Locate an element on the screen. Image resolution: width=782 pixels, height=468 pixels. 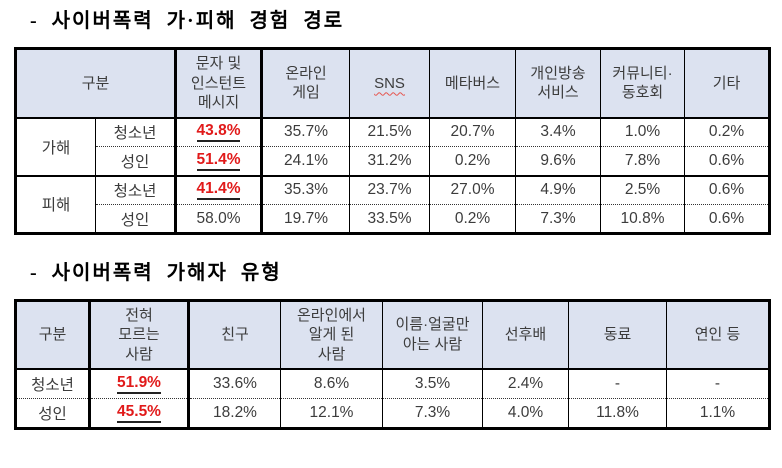
cell-value: 19.7% is located at coordinates (306, 219).